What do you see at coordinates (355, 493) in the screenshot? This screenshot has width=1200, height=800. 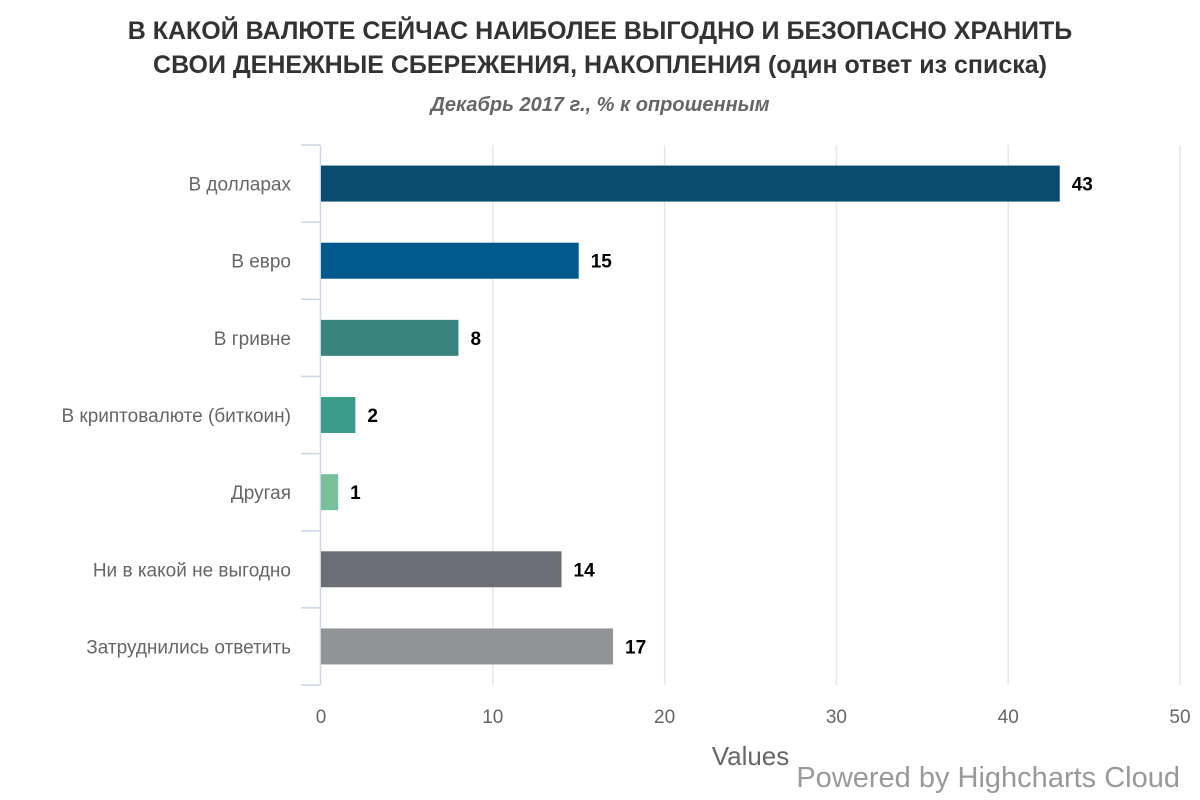 I see `data-label: 1` at bounding box center [355, 493].